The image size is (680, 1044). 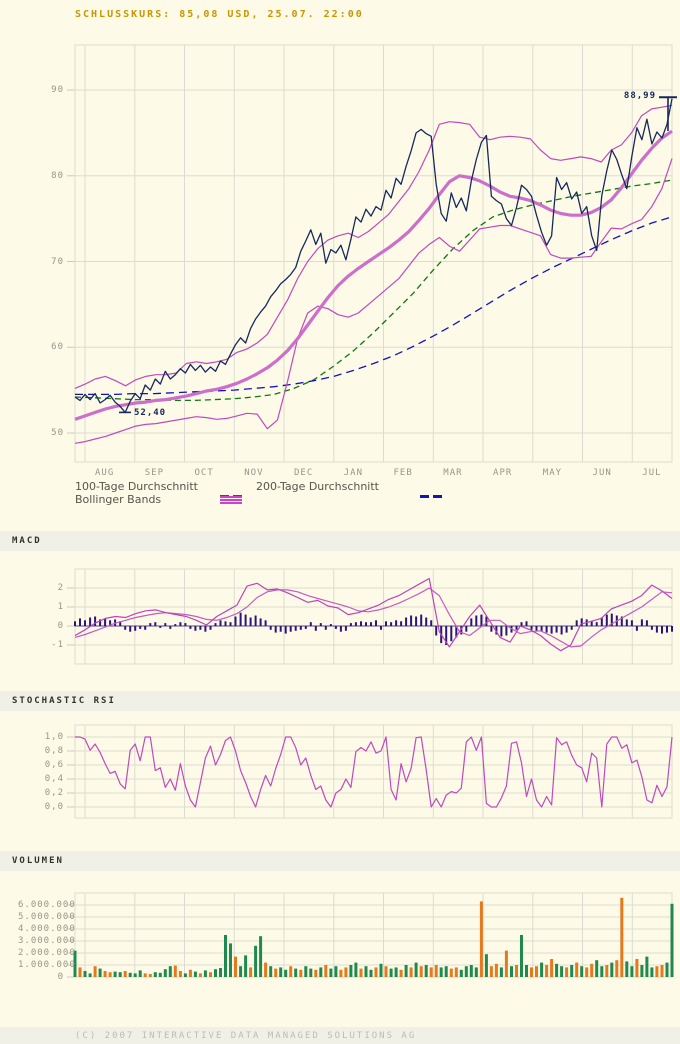 What do you see at coordinates (150, 413) in the screenshot?
I see `low-price-annotation: 52,40` at bounding box center [150, 413].